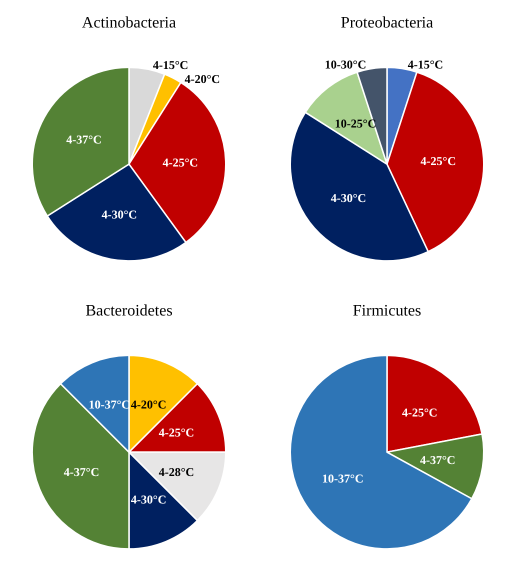 Image resolution: width=517 pixels, height=576 pixels. What do you see at coordinates (129, 23) in the screenshot?
I see `chart-title: Actinobacteria` at bounding box center [129, 23].